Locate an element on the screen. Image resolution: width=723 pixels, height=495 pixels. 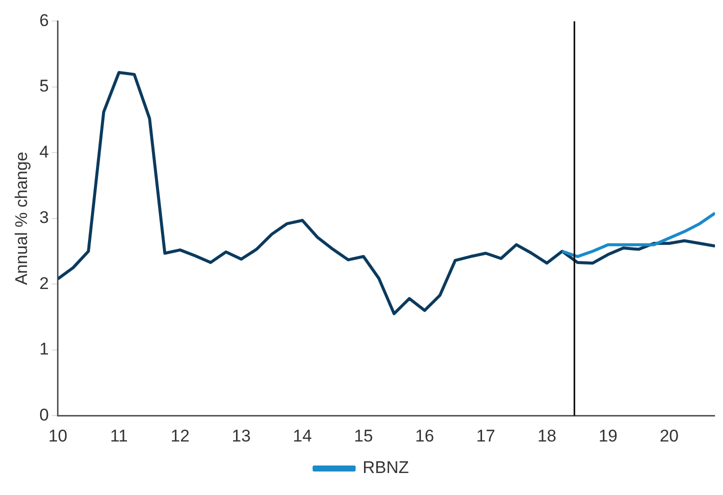
x-tick-label: 10 is located at coordinates (58, 436).